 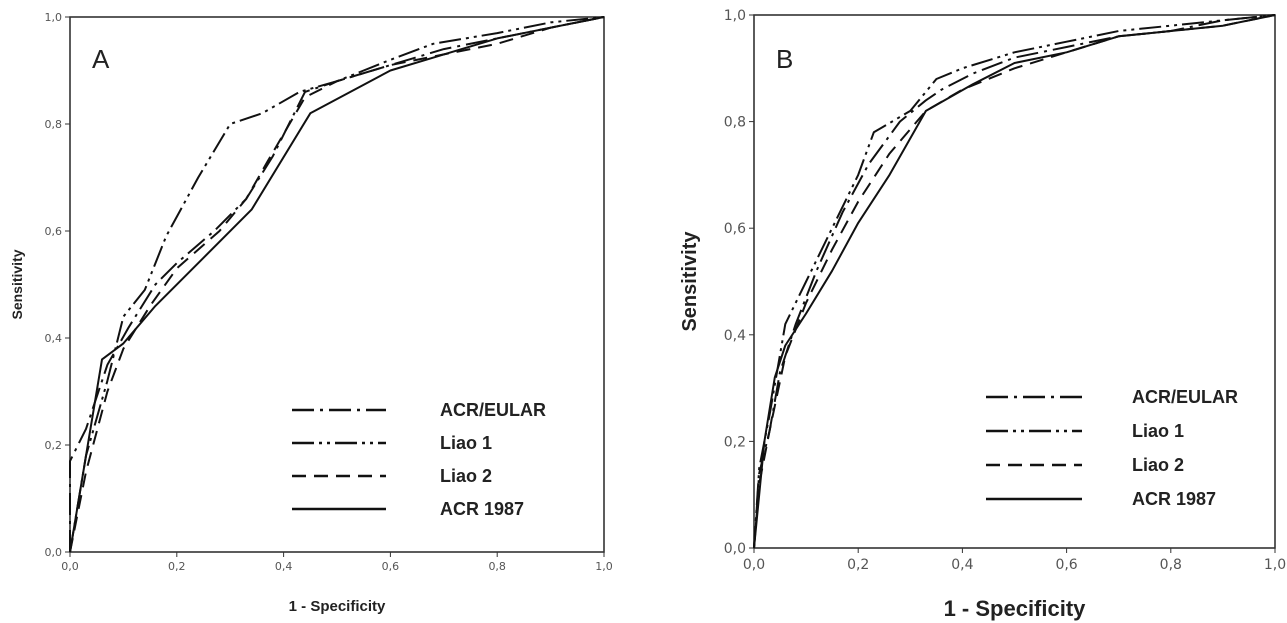 I want to click on panel-label: B, so click(x=784, y=59).